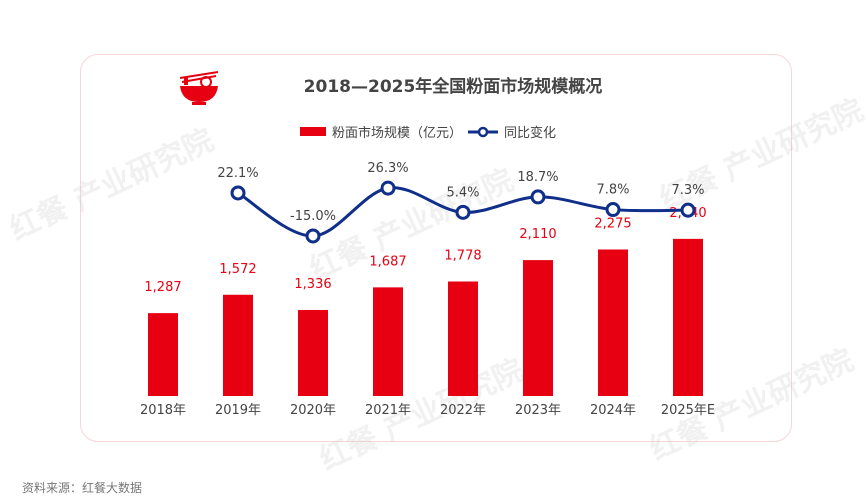  Describe the element at coordinates (163, 410) in the screenshot. I see `x-tick-label: 2018年` at that location.